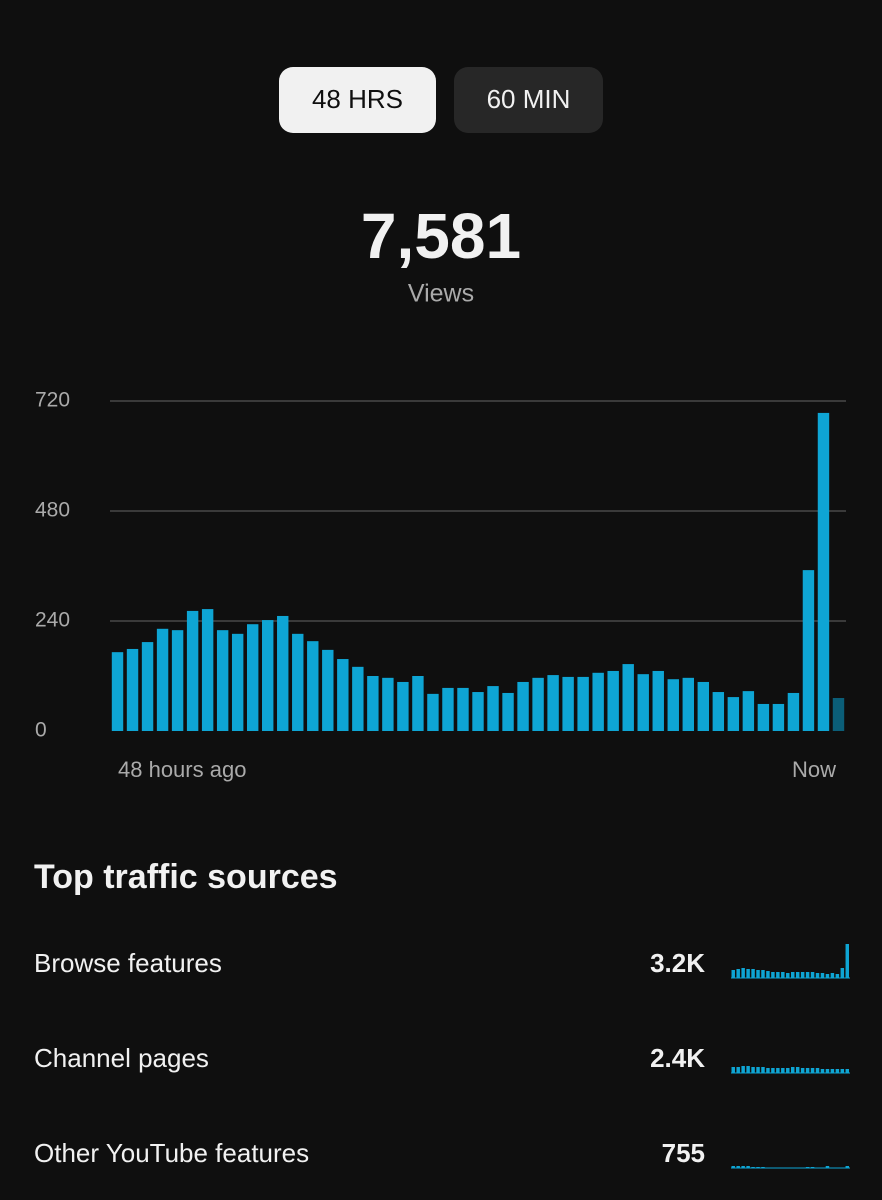 This screenshot has height=1200, width=882. What do you see at coordinates (441, 236) in the screenshot?
I see `total-views: 7,581` at bounding box center [441, 236].